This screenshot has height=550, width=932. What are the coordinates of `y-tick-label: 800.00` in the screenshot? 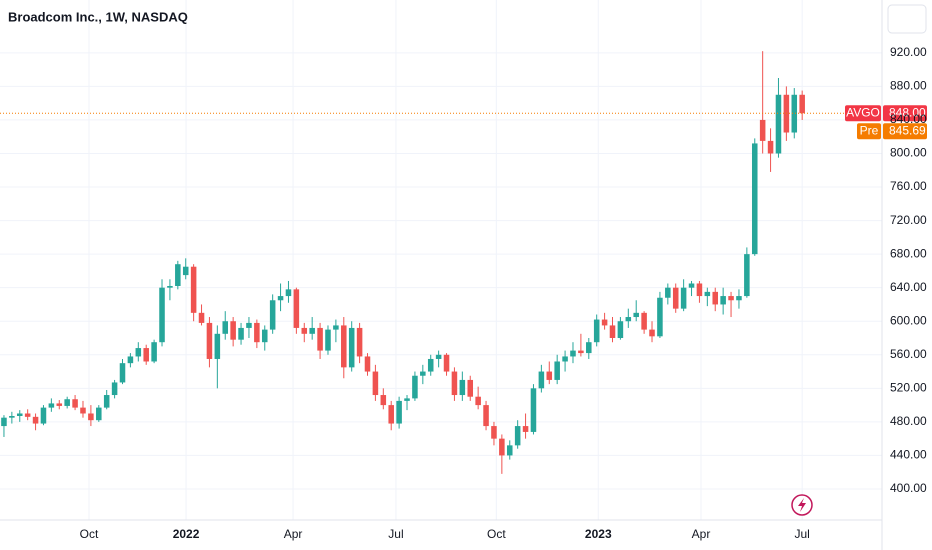 It's located at (908, 153).